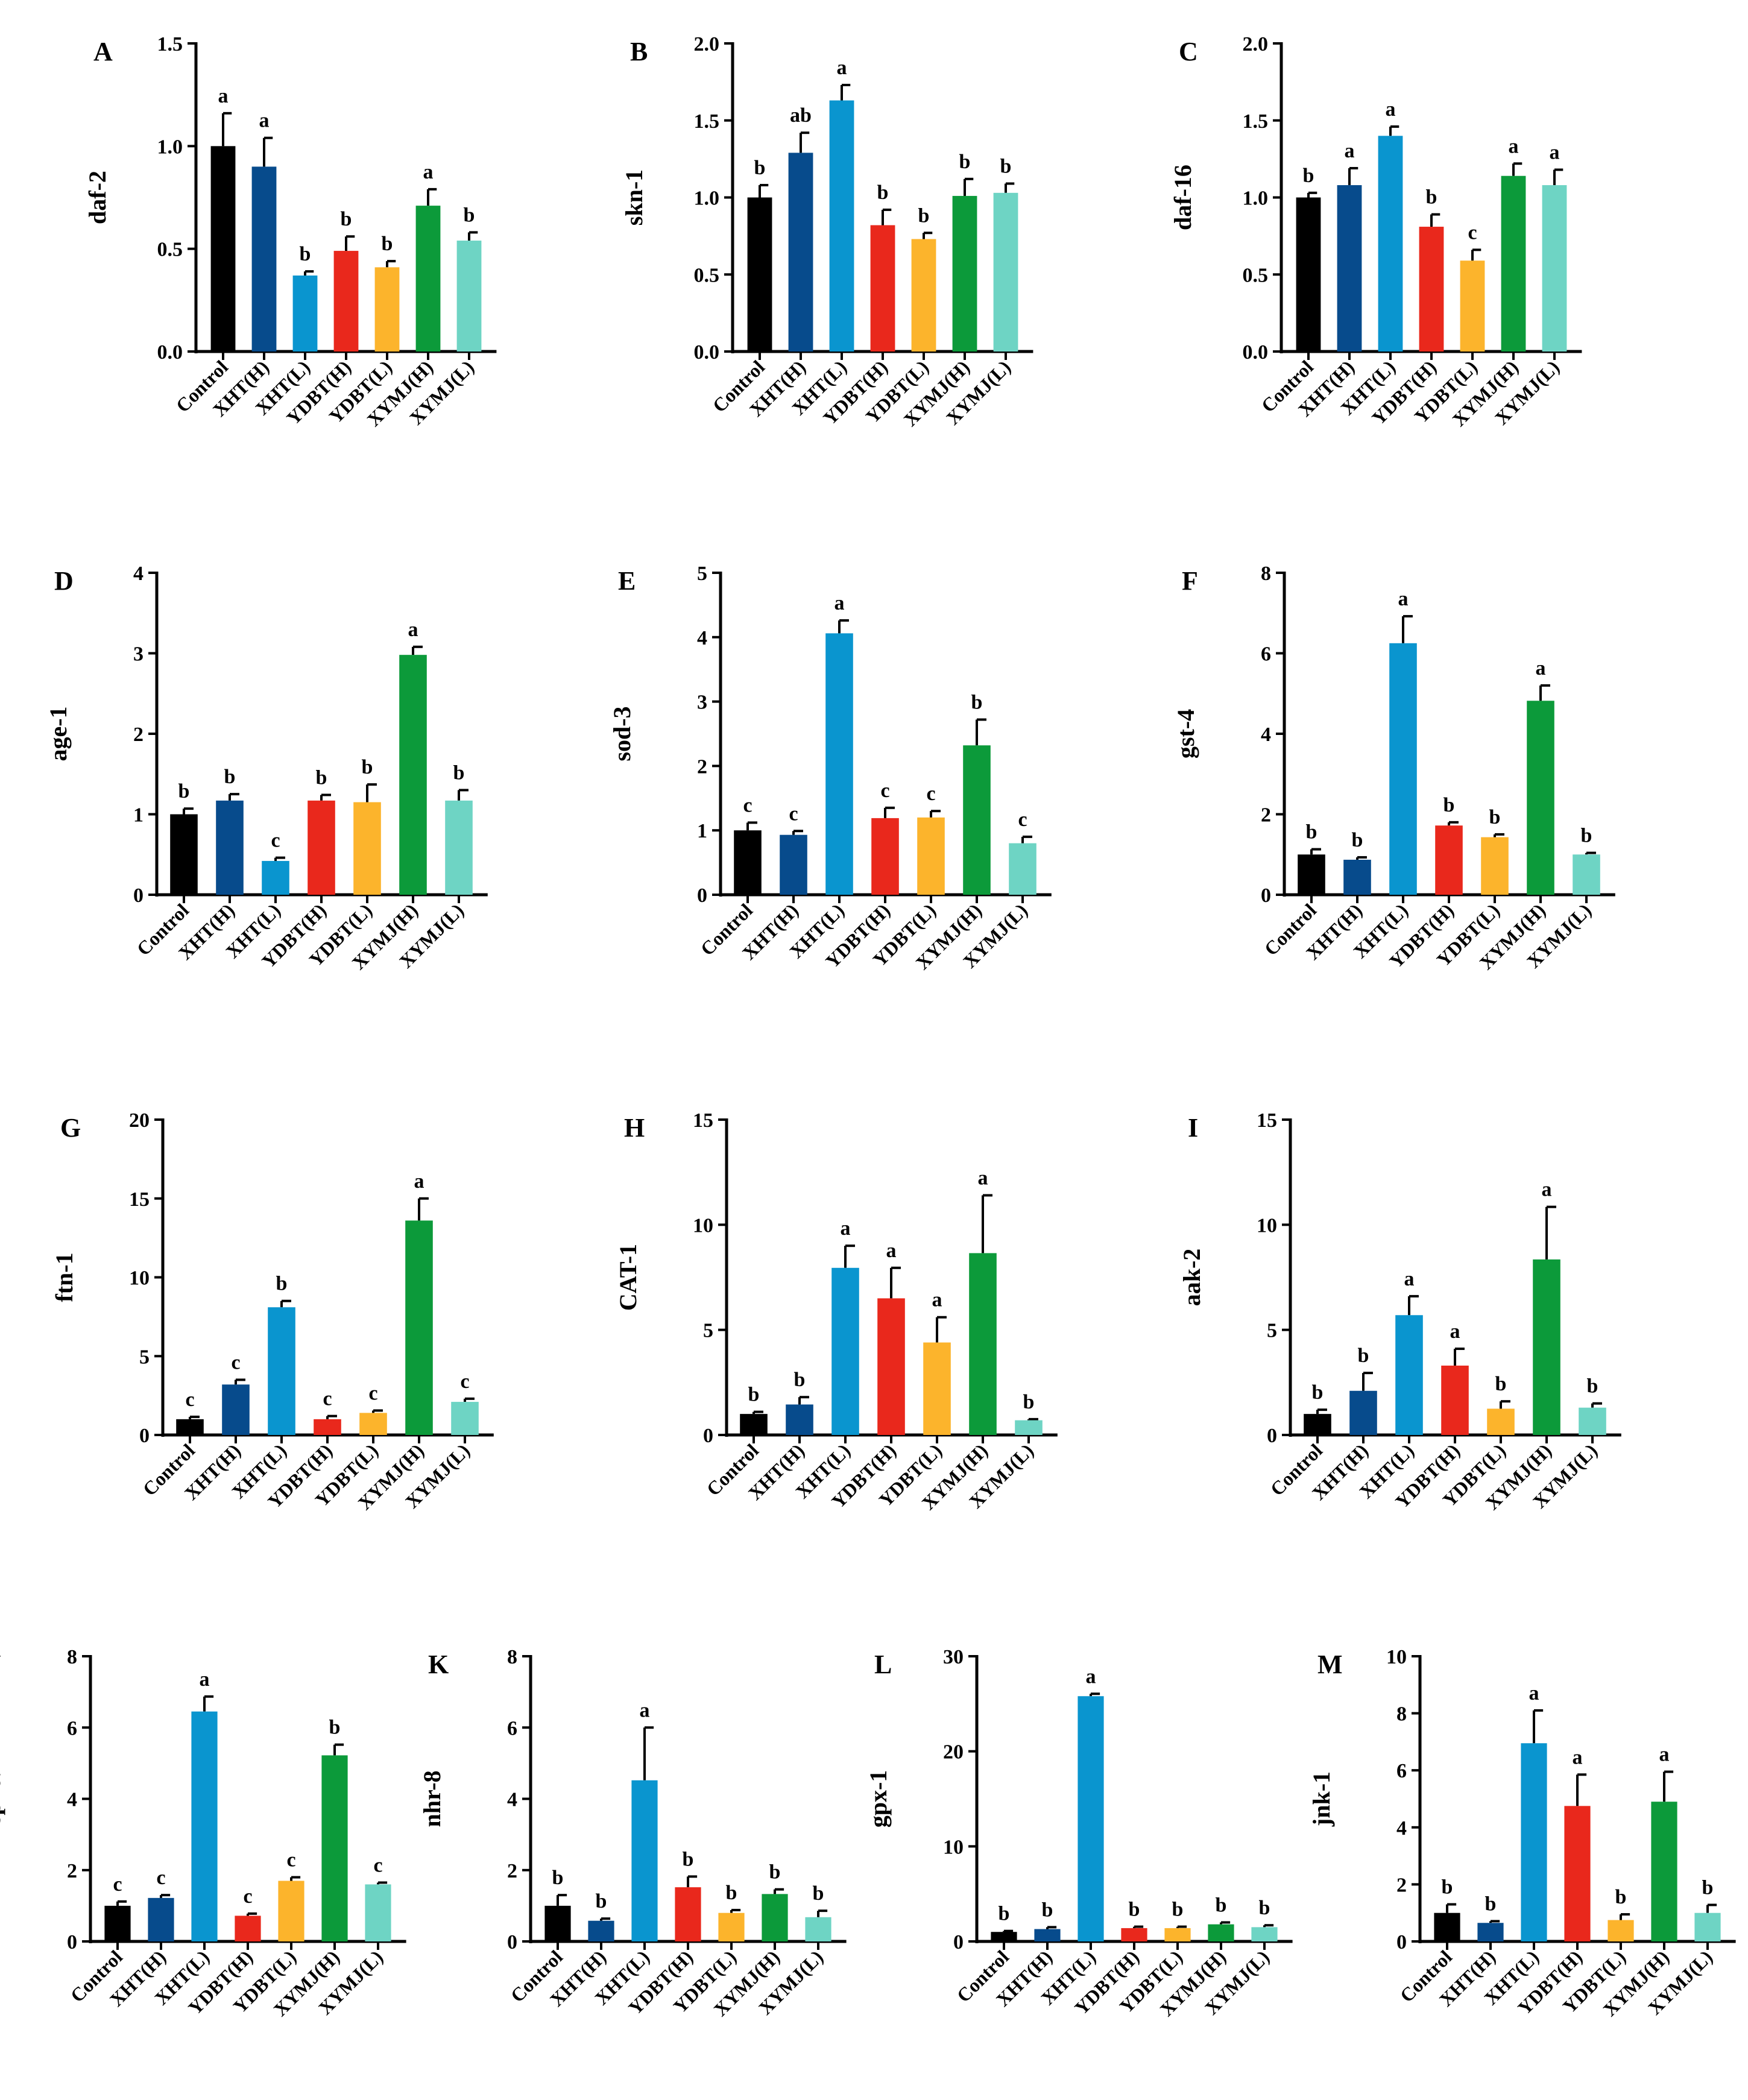  Describe the element at coordinates (639, 51) in the screenshot. I see `panel-letter: B` at that location.